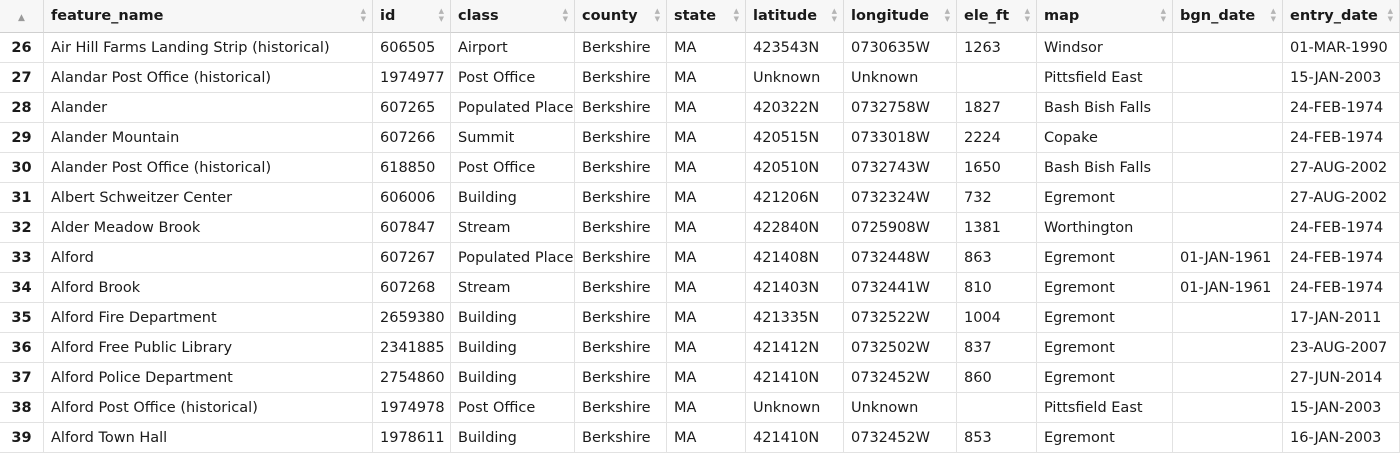 The width and height of the screenshot is (1400, 454). I want to click on column-header-entry-date: entry_date ▲ ▼, so click(1341, 16).